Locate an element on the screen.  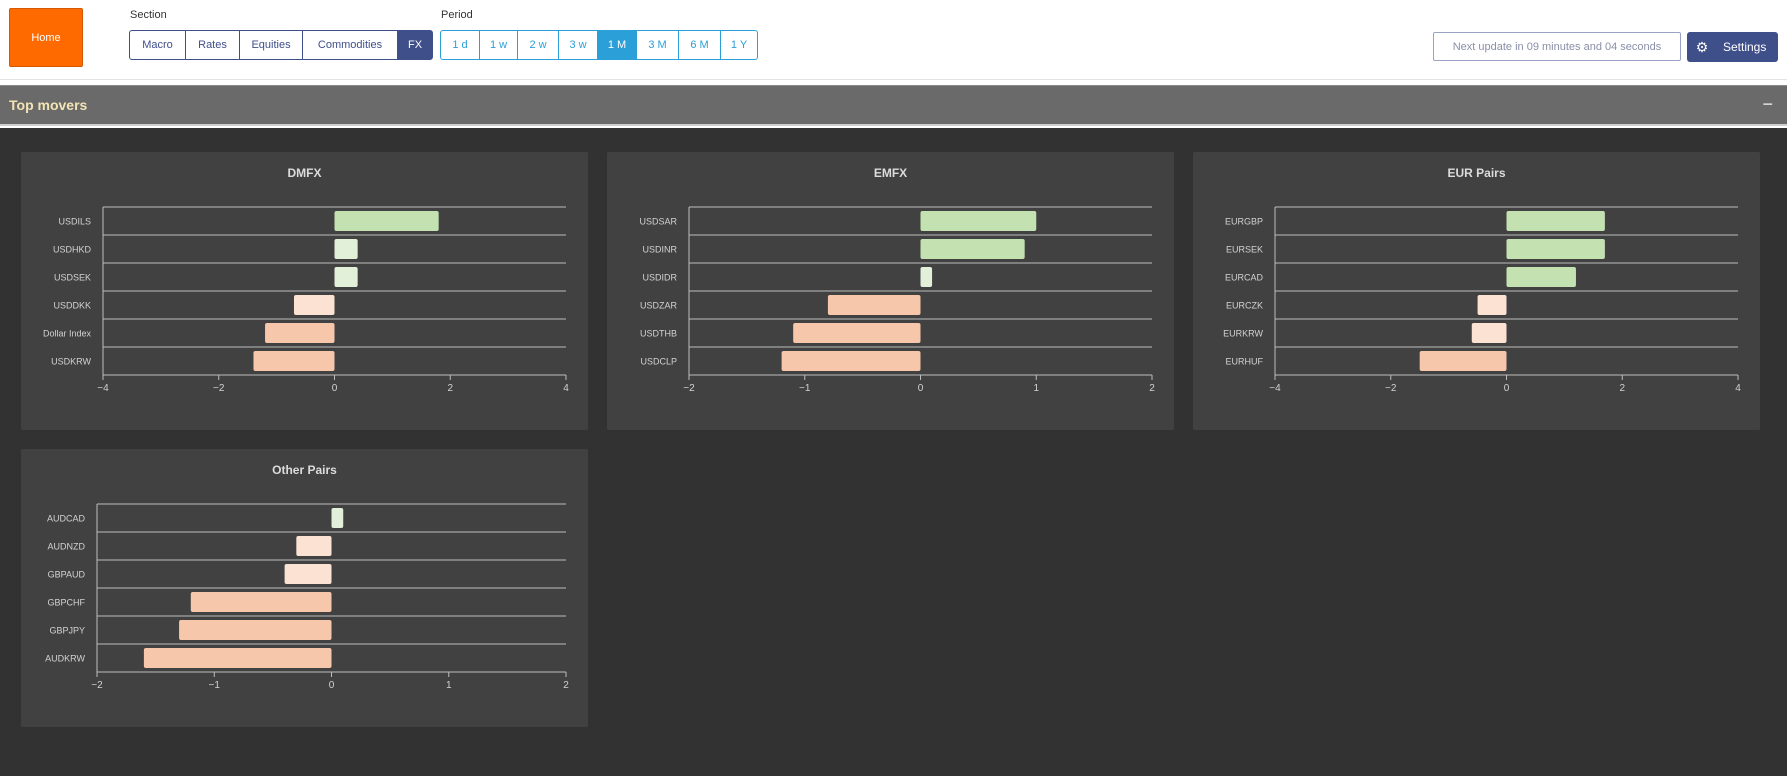
category-label: GBPCHF is located at coordinates (66, 603).